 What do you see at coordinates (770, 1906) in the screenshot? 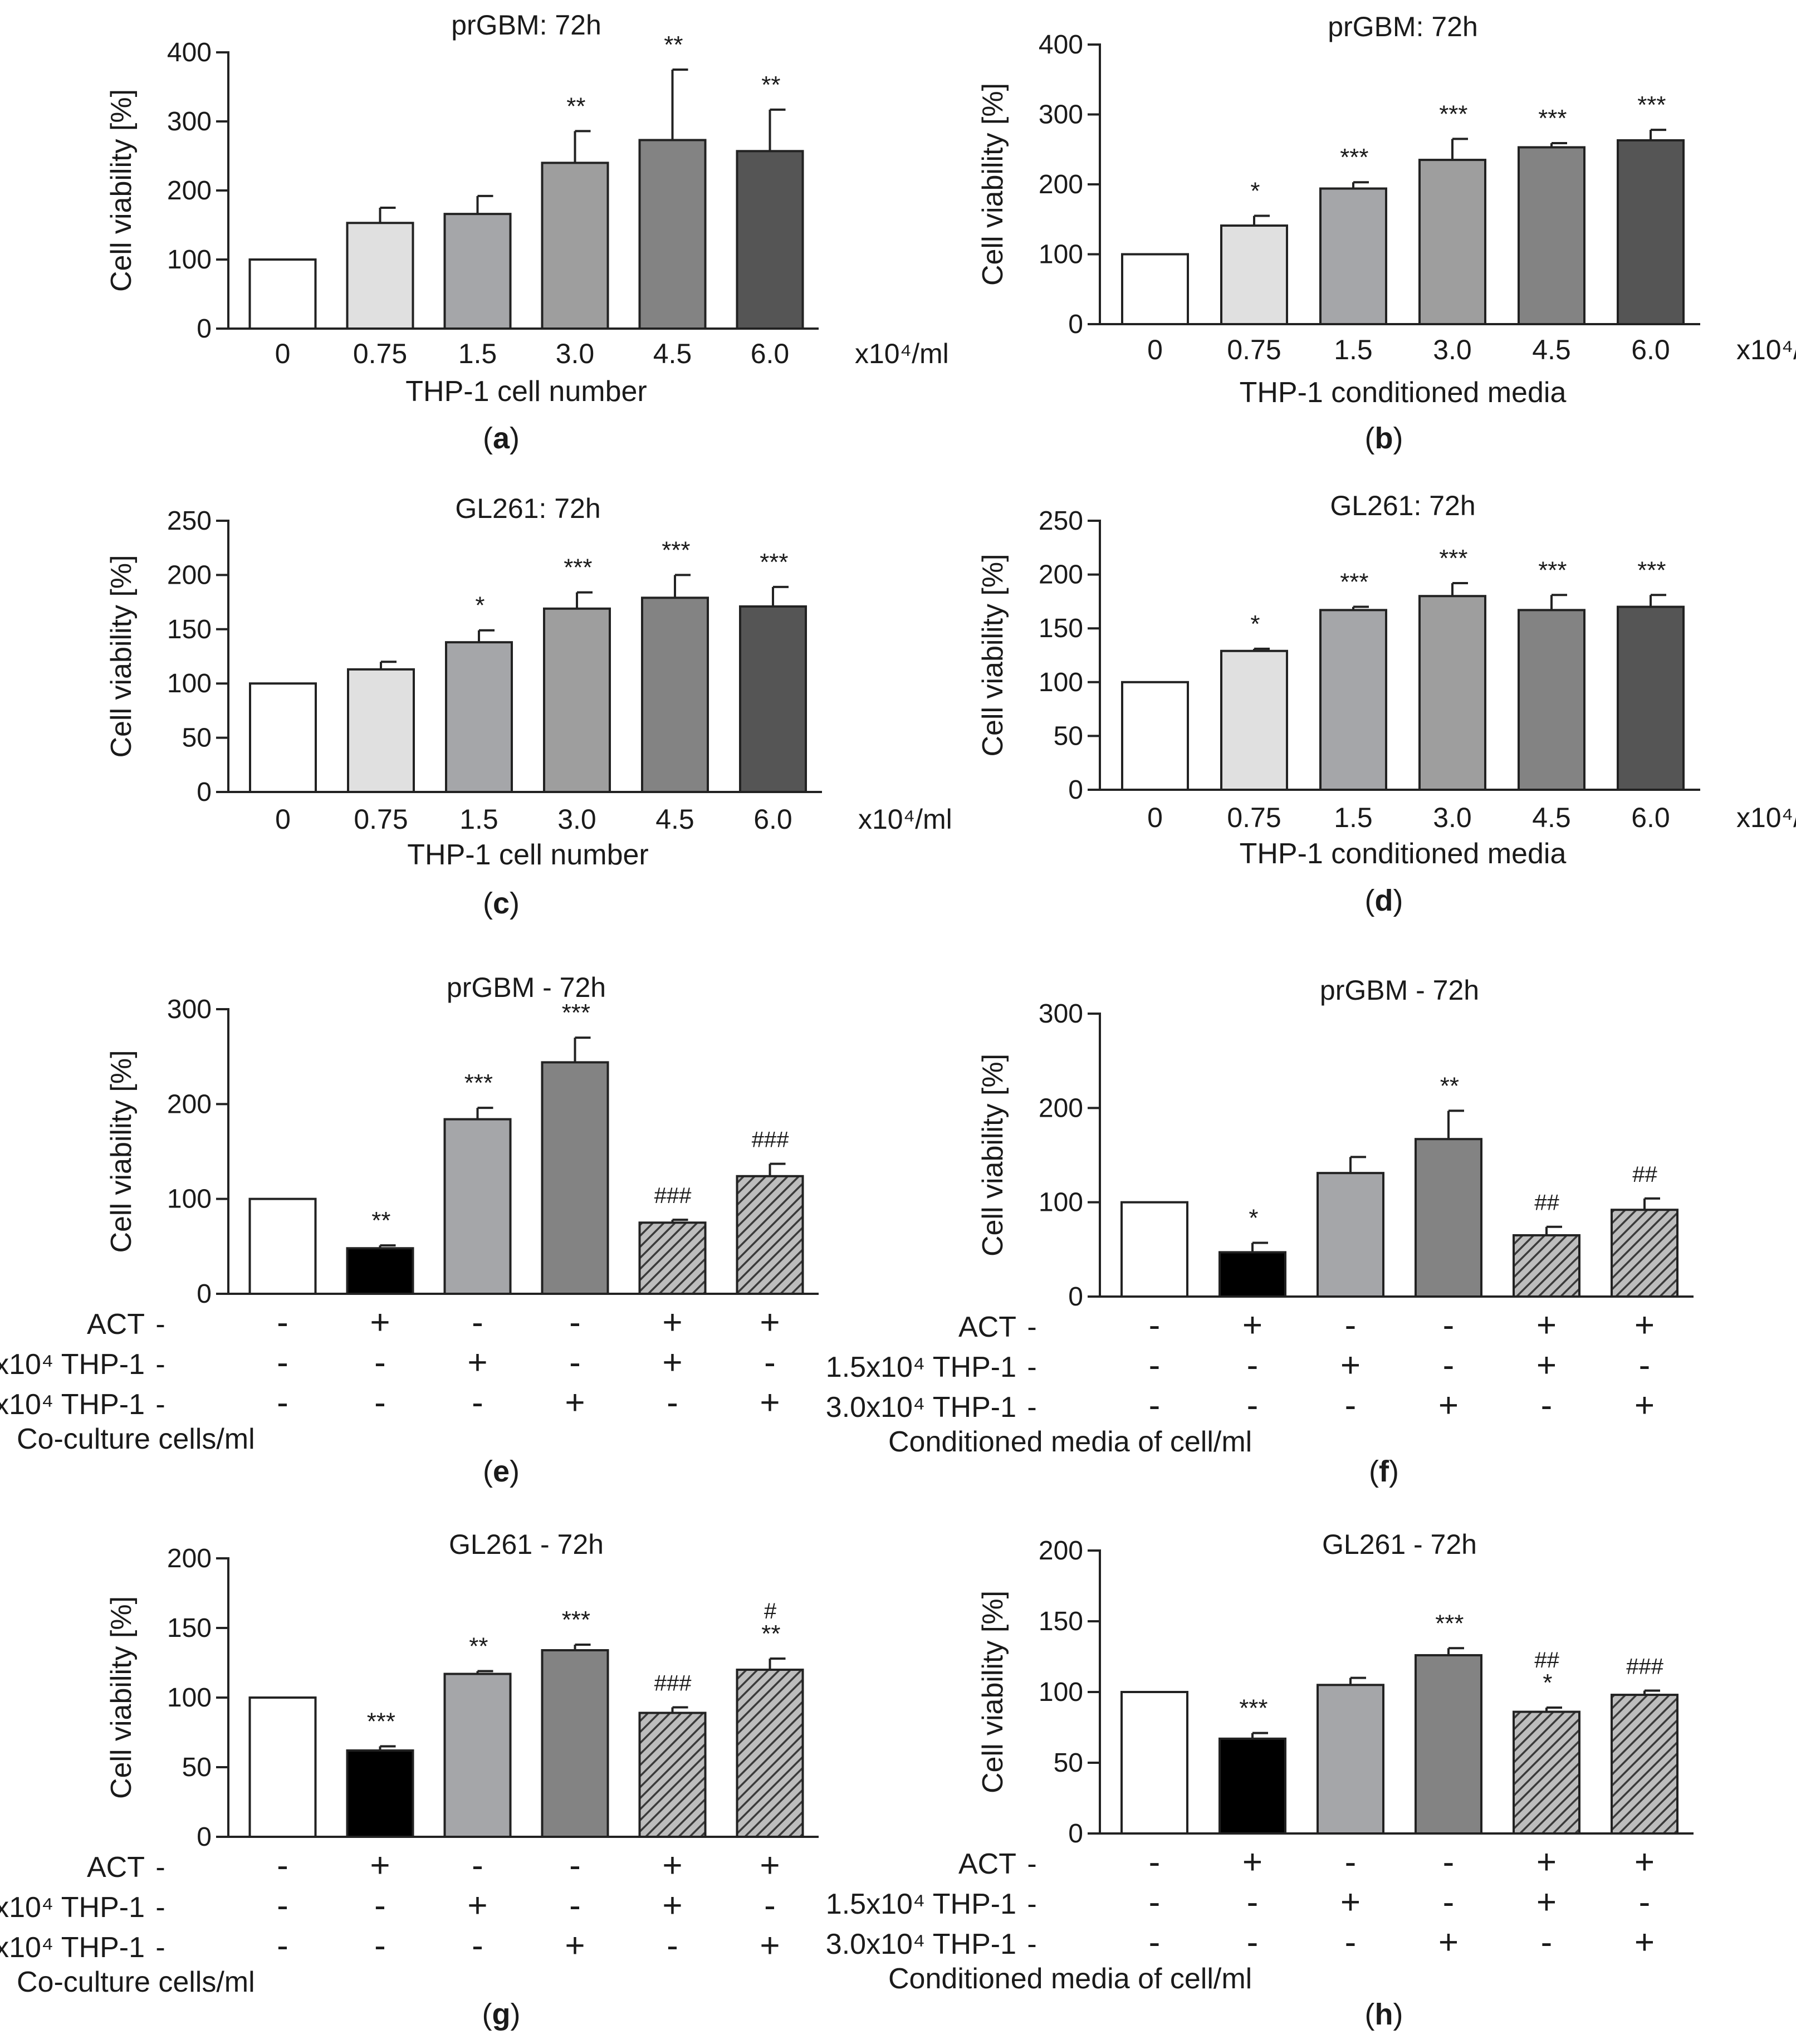
I see `panel-g-thp1-1-5-row-mark: -` at bounding box center [770, 1906].